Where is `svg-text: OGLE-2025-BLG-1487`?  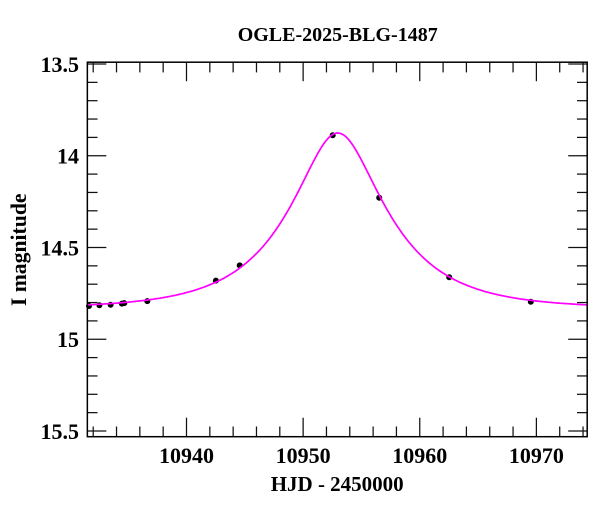 svg-text: OGLE-2025-BLG-1487 is located at coordinates (338, 35).